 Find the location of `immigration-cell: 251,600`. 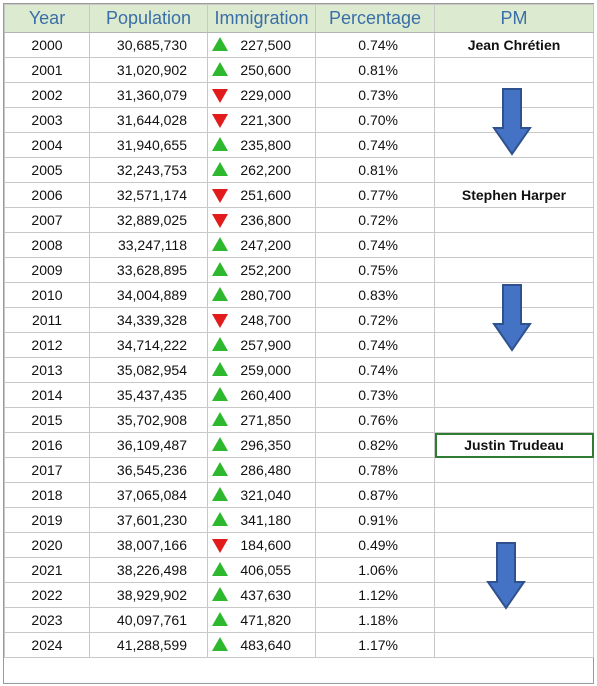

immigration-cell: 251,600 is located at coordinates (261, 195).